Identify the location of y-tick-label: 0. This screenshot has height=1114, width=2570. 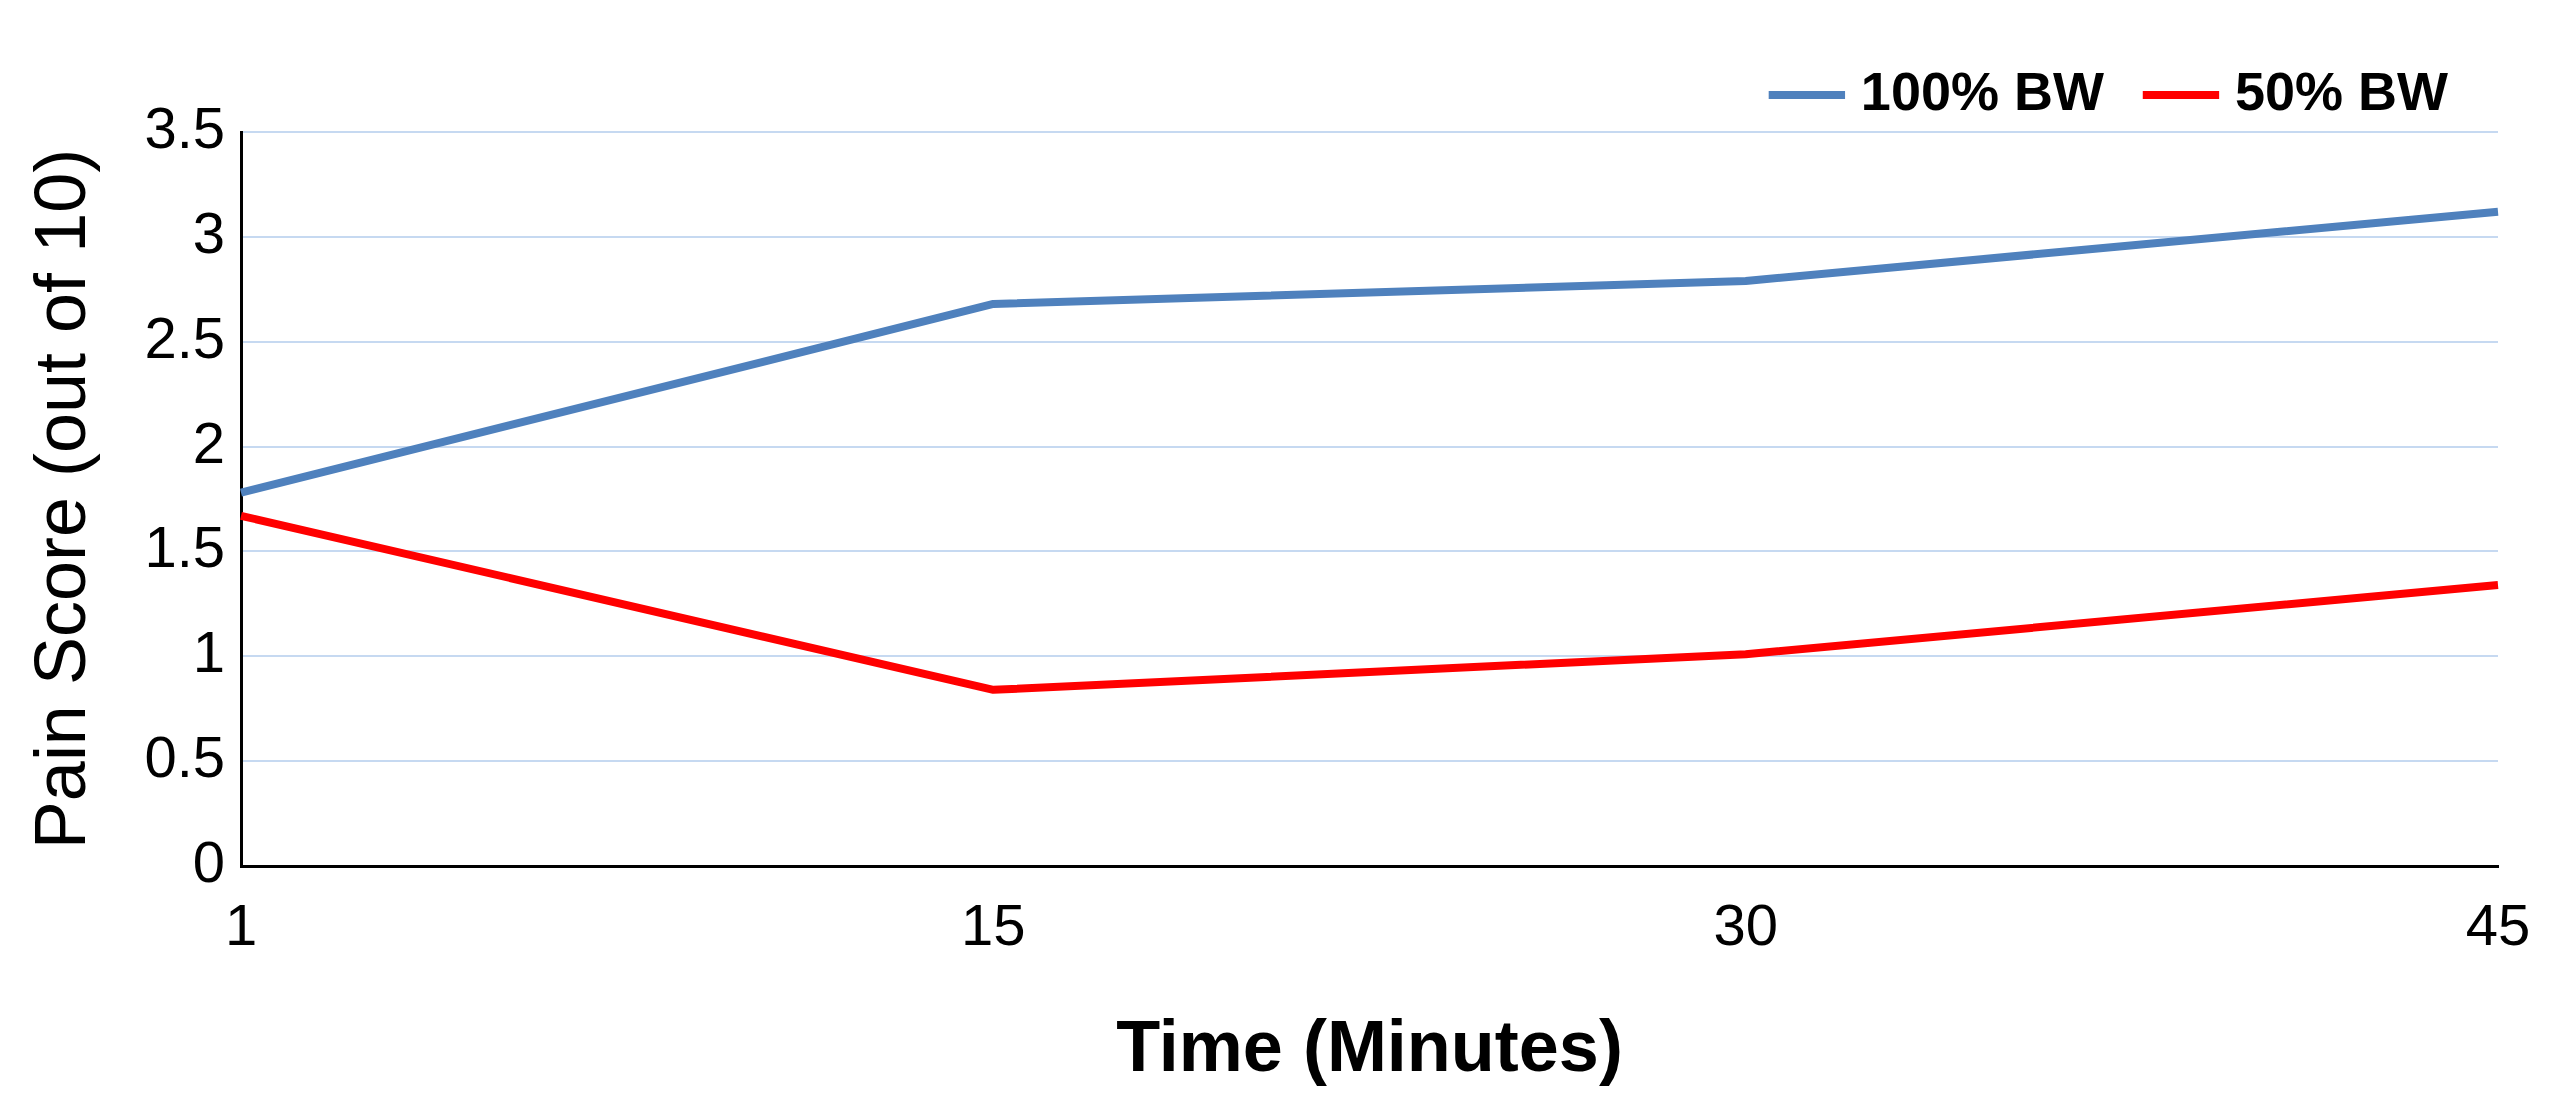
(209, 861).